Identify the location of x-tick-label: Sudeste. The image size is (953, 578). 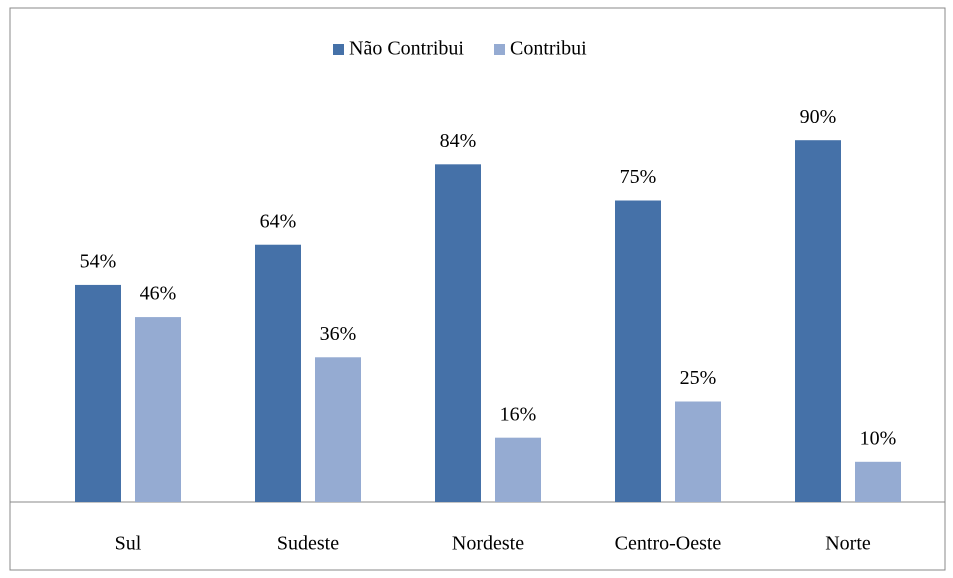
(308, 544).